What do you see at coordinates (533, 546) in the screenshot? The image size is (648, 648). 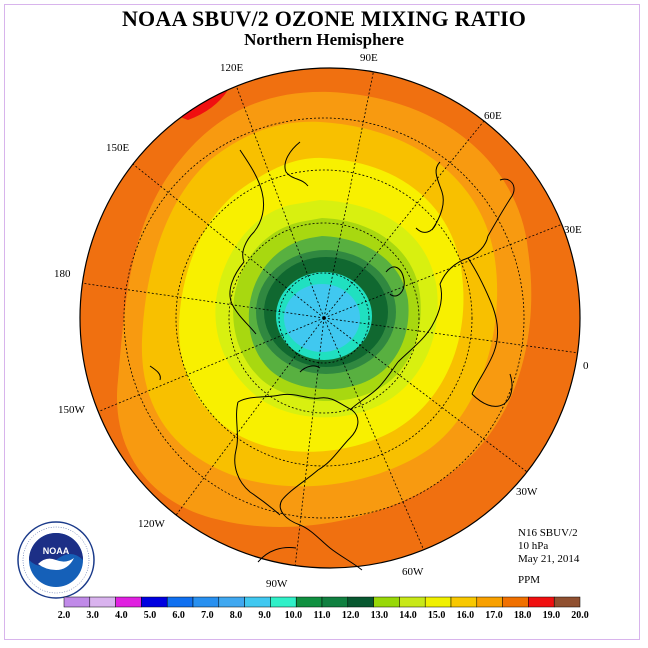 I see `info-level: 10 hPa` at bounding box center [533, 546].